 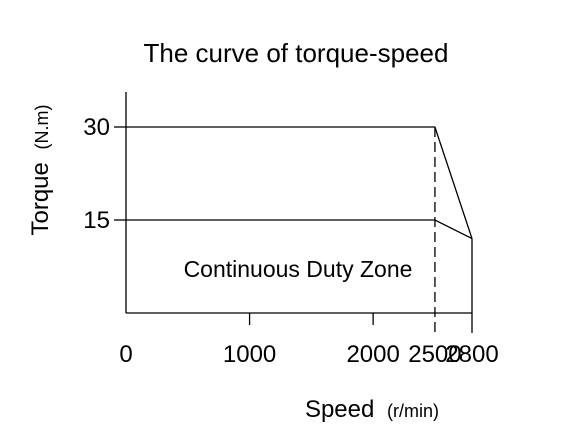 I want to click on x-tick-label: 2800, so click(x=471, y=354).